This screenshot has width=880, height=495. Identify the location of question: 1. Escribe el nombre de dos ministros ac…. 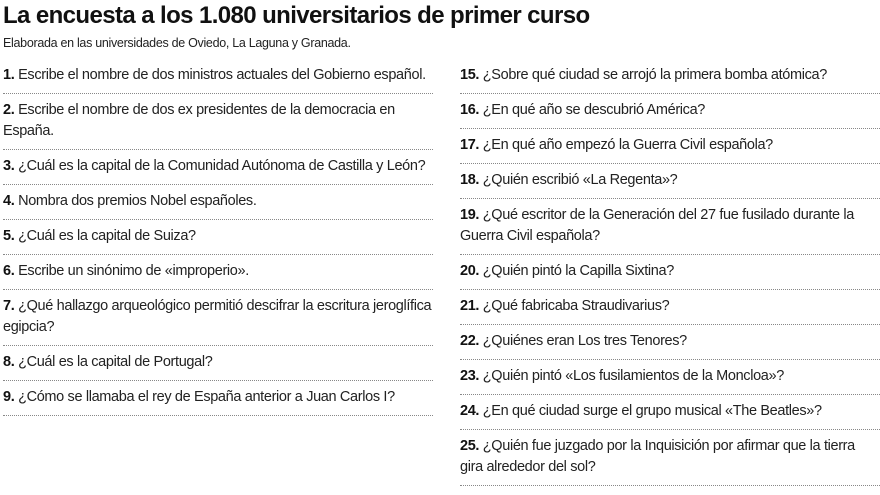
(218, 76).